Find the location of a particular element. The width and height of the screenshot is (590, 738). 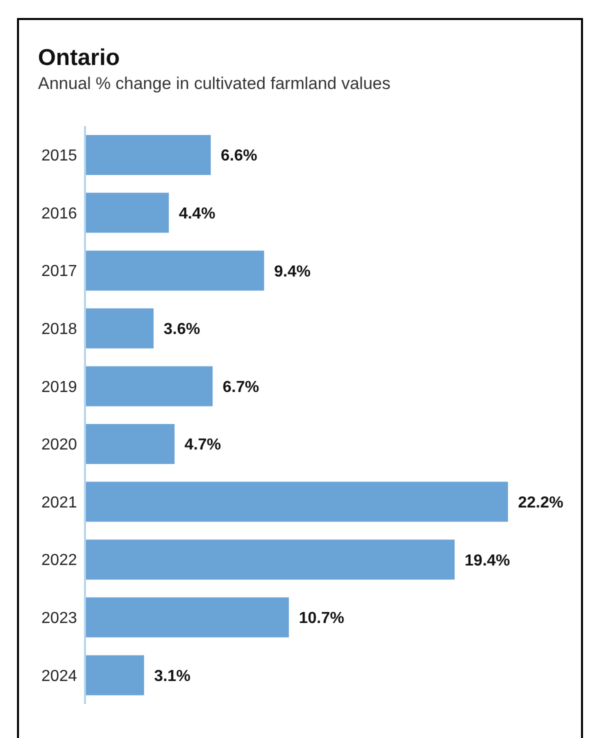

chart-subtitle: Annual % change in cultivated farmland values is located at coordinates (214, 84).